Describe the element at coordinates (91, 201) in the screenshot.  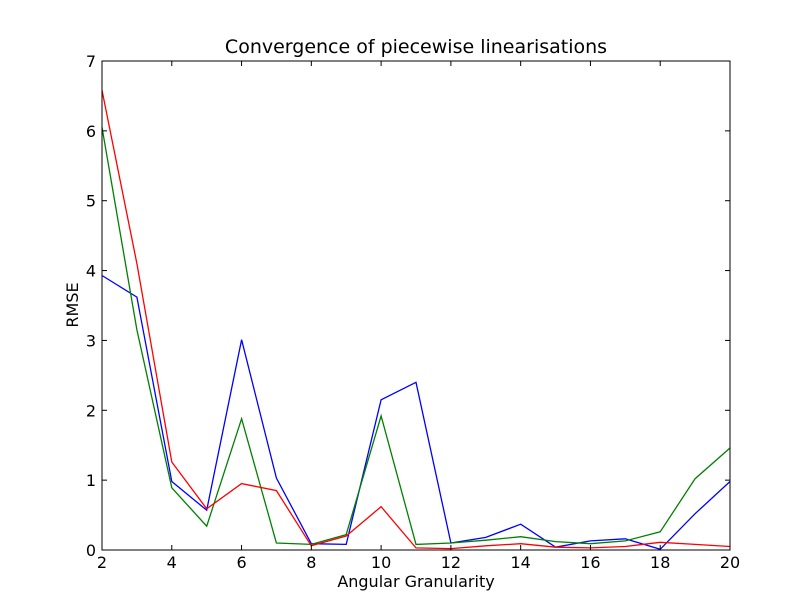
I see `y-tick-label: 5` at that location.